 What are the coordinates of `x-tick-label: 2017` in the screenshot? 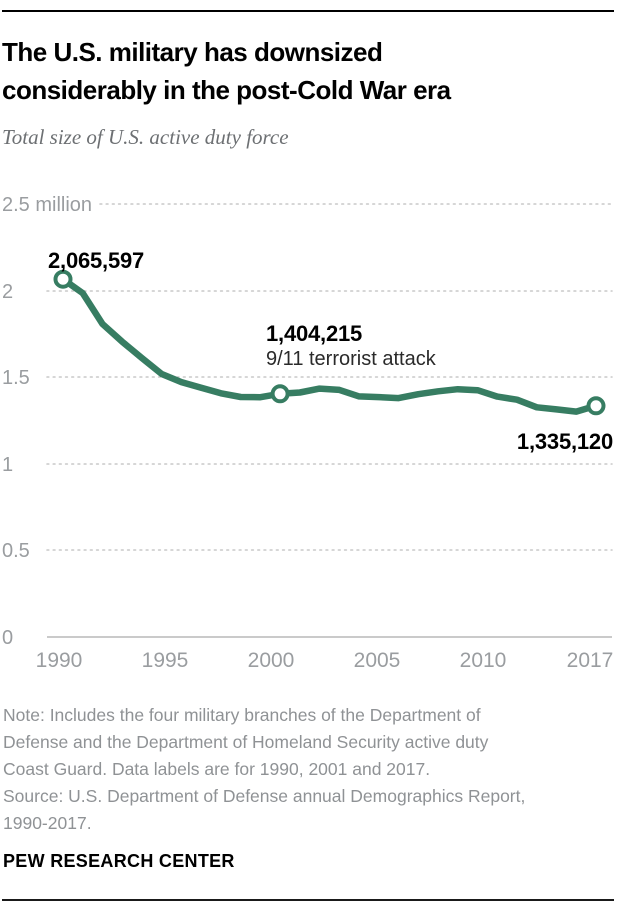 It's located at (590, 660).